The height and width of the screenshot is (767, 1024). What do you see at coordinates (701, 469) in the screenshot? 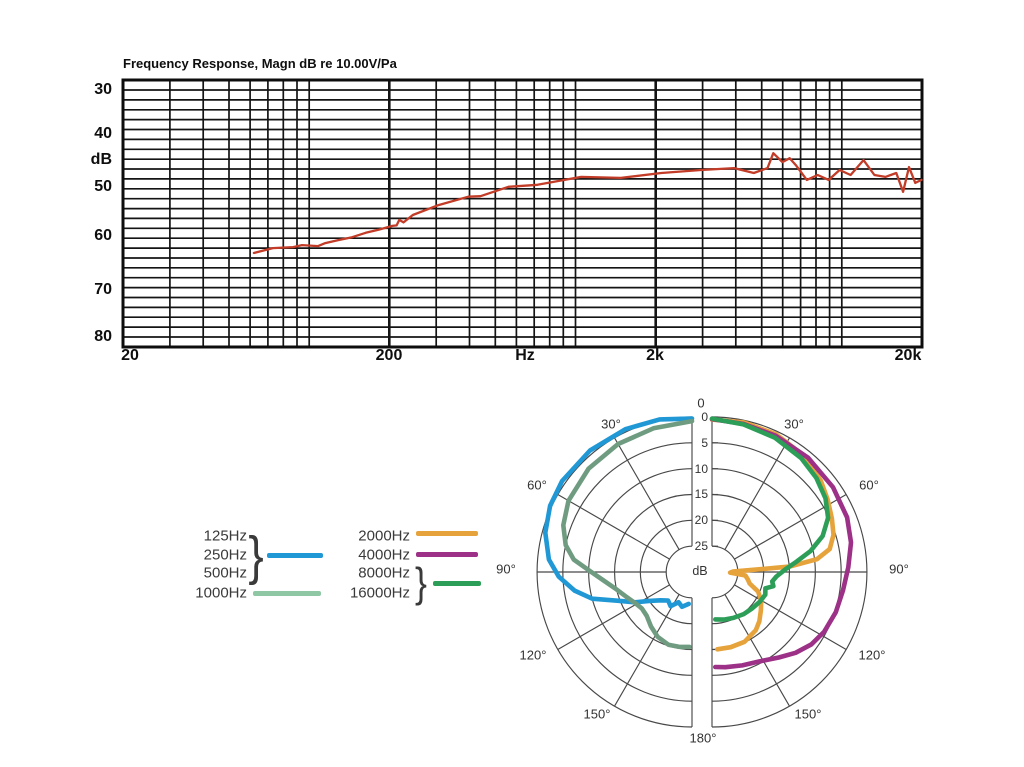
I see `polar-scale-10: 10` at bounding box center [701, 469].